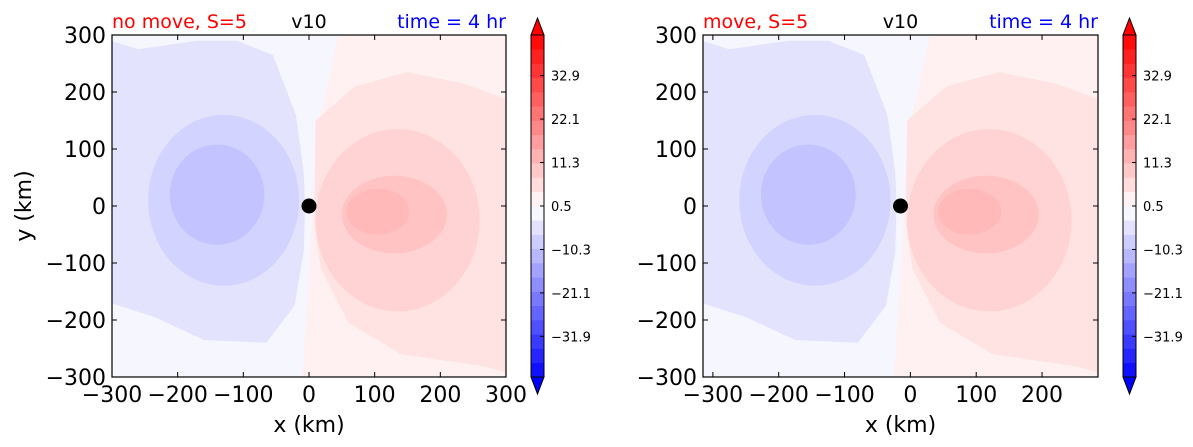 This screenshot has height=447, width=1193. Describe the element at coordinates (378, 211) in the screenshot. I see `positive-peak-region` at that location.